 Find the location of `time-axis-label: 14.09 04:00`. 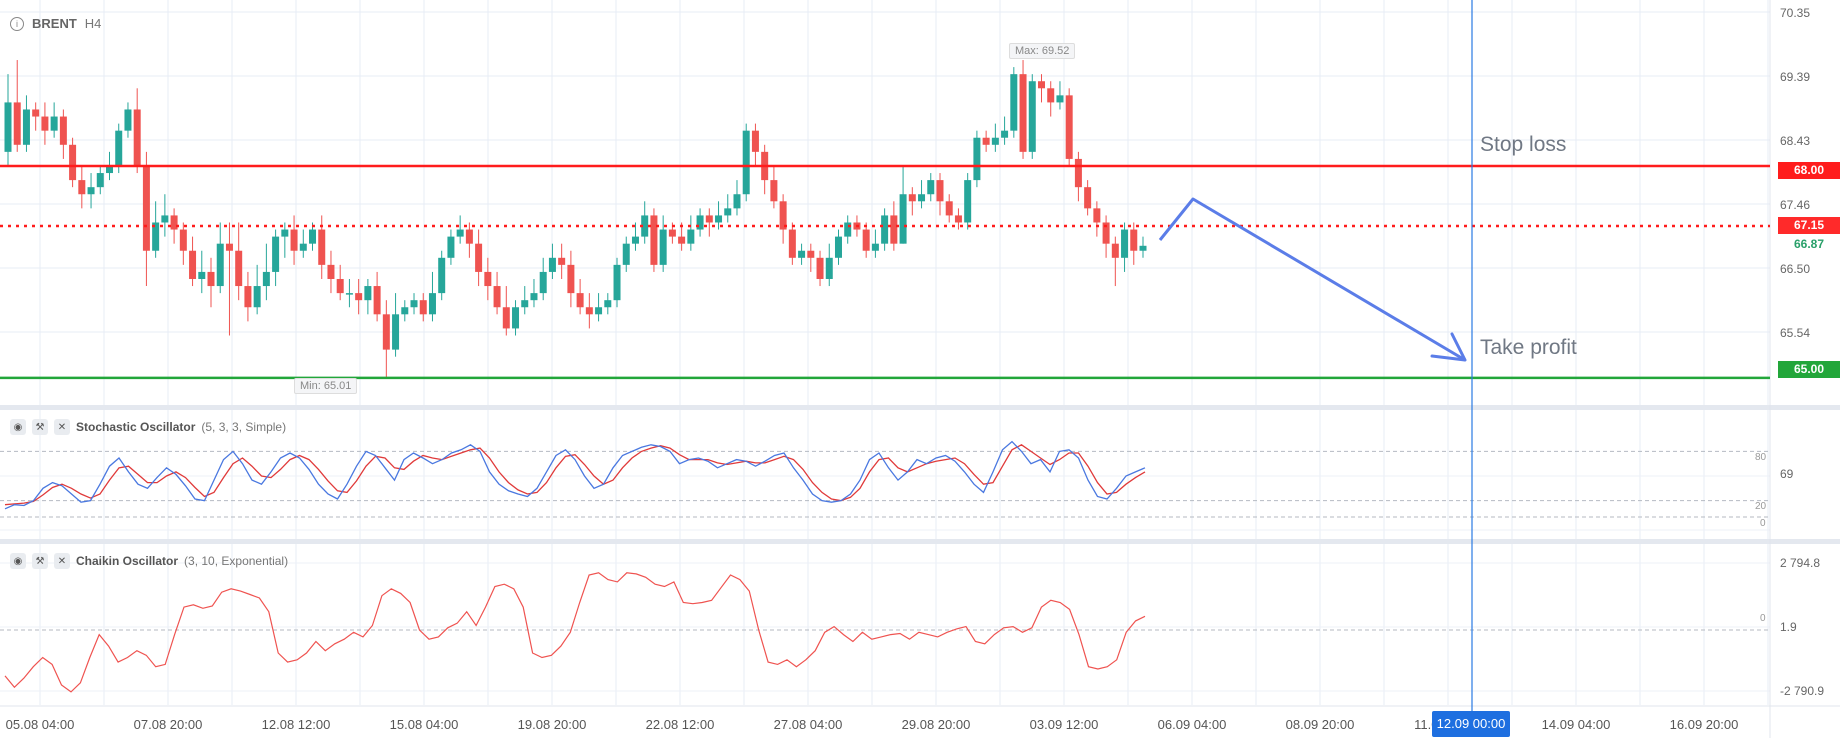

time-axis-label: 14.09 04:00 is located at coordinates (1576, 724).